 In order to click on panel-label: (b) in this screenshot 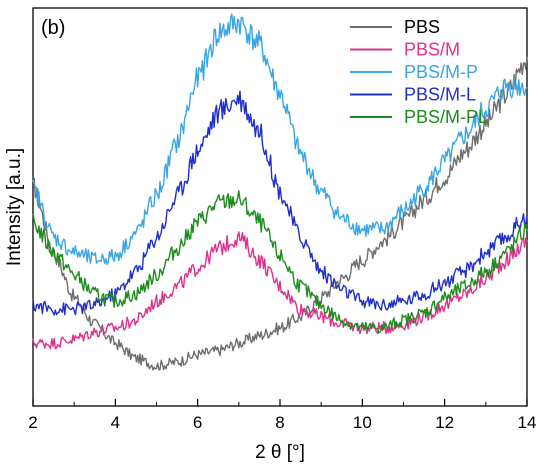, I will do `click(53, 28)`.